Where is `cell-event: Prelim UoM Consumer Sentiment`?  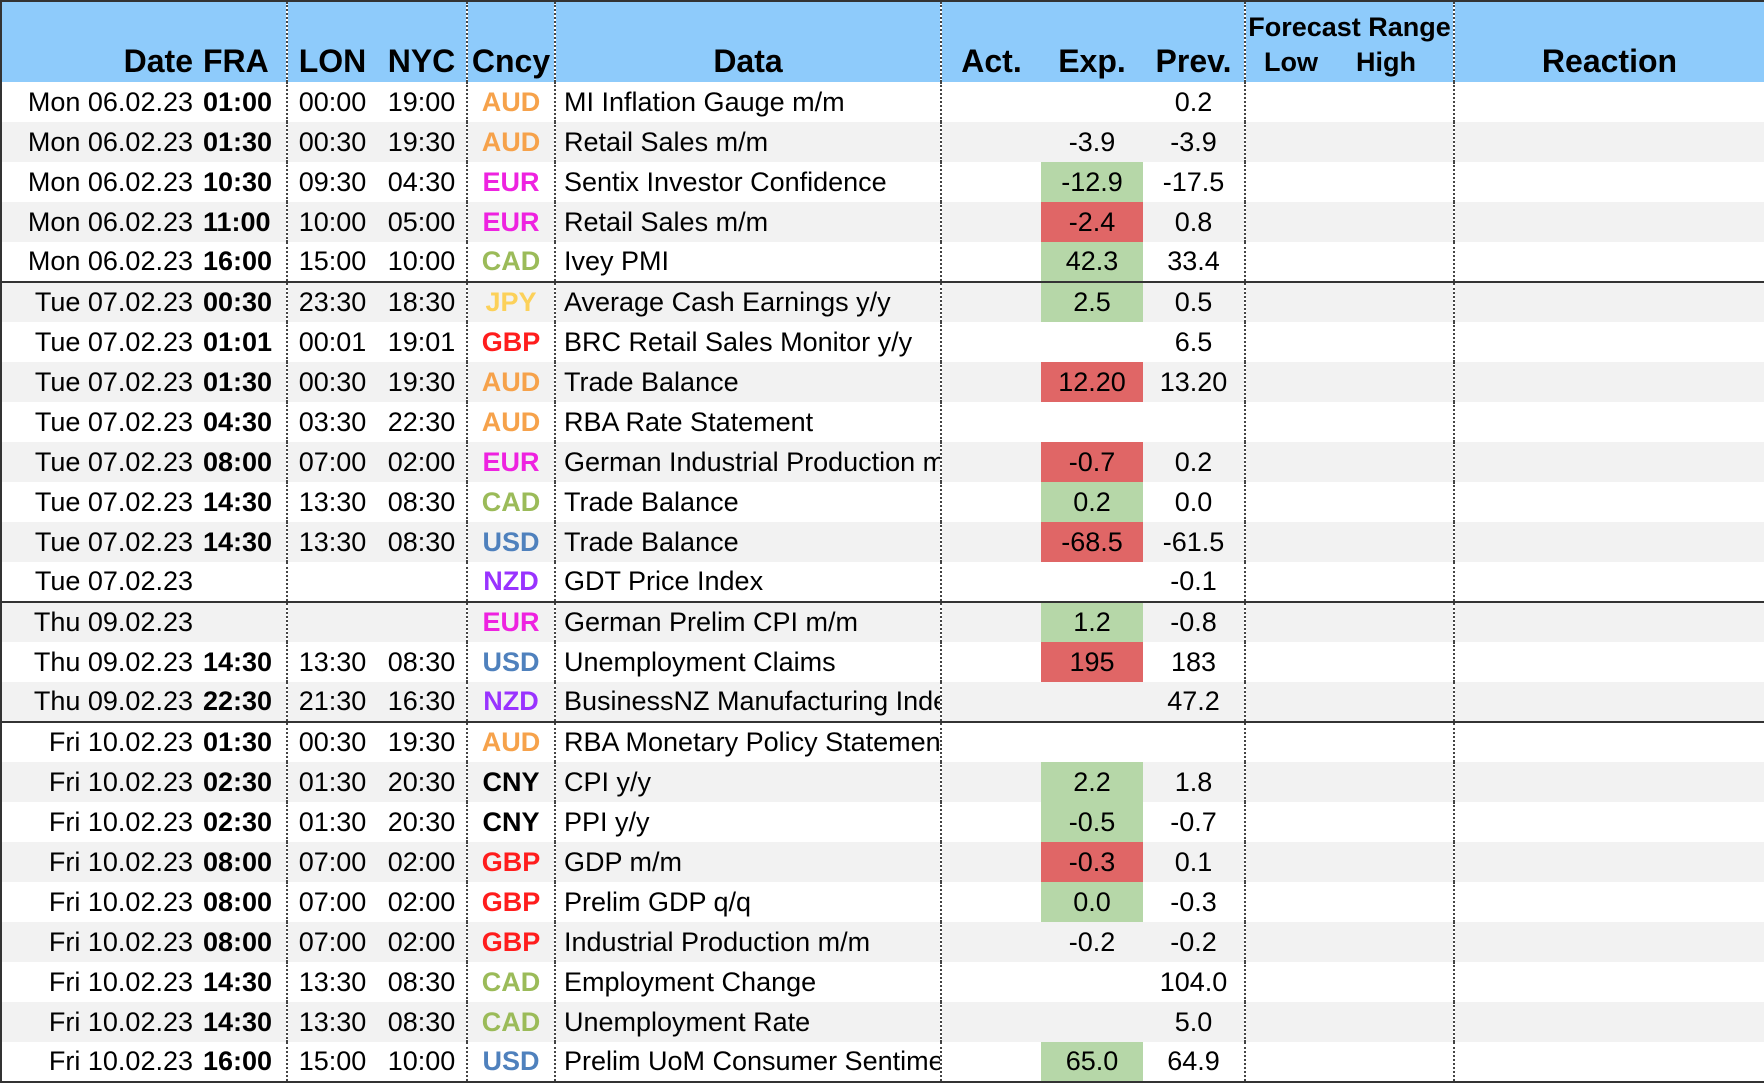 cell-event: Prelim UoM Consumer Sentiment is located at coordinates (748, 1062).